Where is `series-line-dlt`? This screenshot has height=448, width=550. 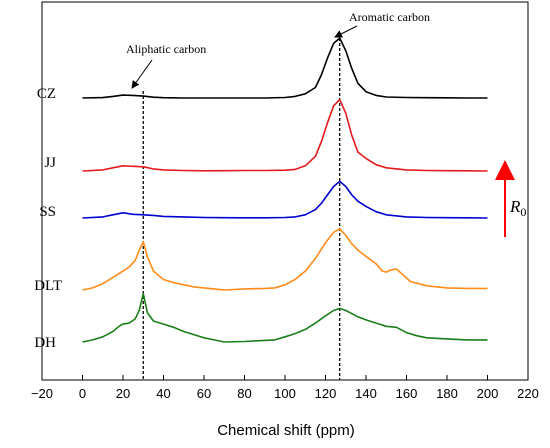 series-line-dlt is located at coordinates (285, 259).